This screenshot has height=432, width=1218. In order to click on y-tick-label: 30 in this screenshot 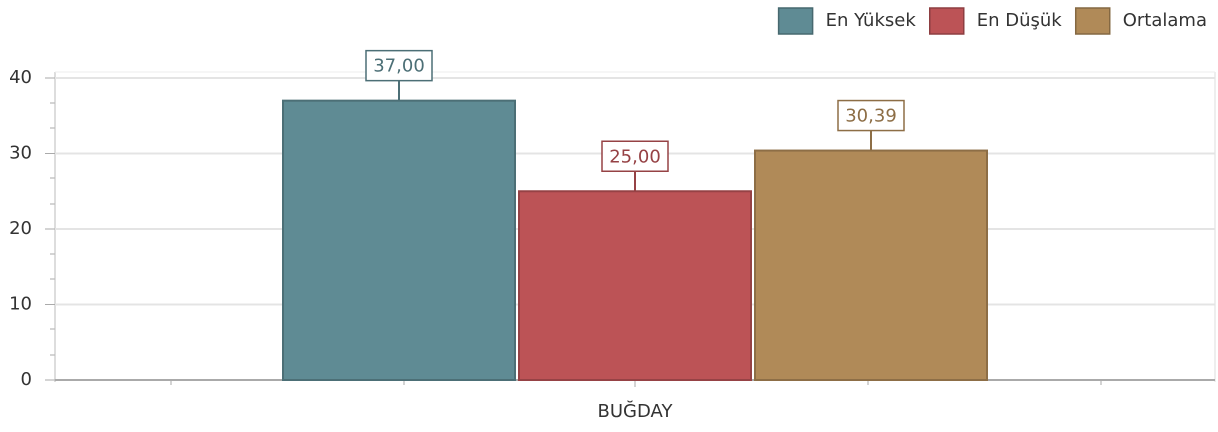, I will do `click(20, 153)`.